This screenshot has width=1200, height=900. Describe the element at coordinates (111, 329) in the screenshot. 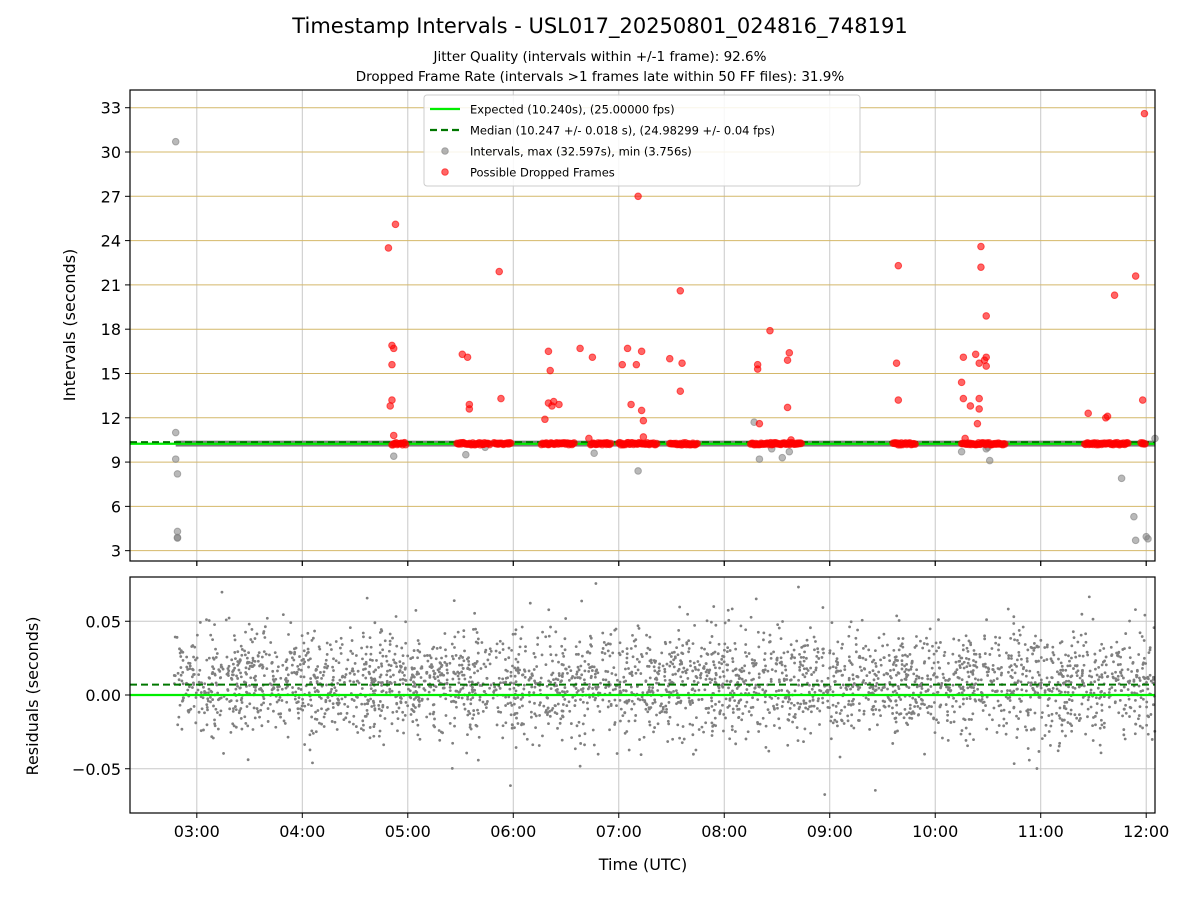

I see `intervals-y-tick-label: 18` at that location.